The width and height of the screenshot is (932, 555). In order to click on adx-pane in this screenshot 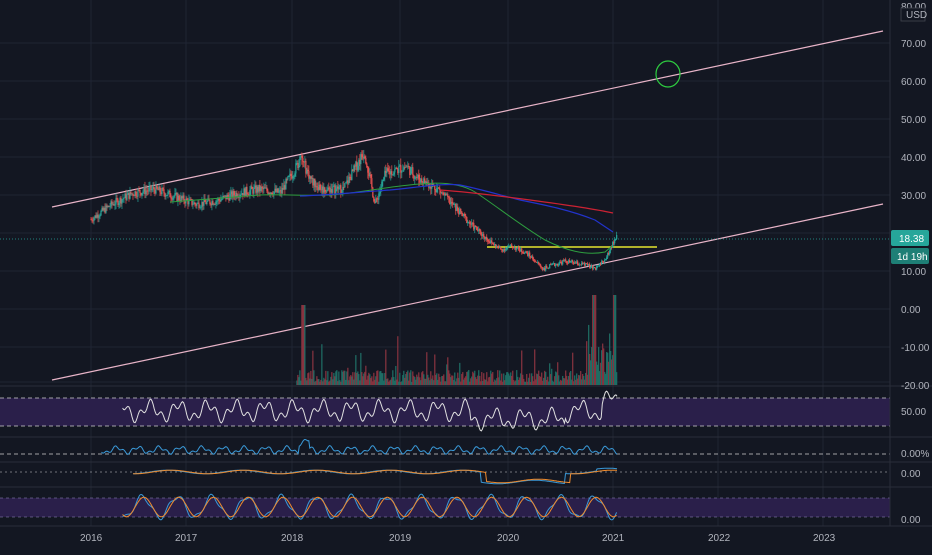, I will do `click(445, 446)`.